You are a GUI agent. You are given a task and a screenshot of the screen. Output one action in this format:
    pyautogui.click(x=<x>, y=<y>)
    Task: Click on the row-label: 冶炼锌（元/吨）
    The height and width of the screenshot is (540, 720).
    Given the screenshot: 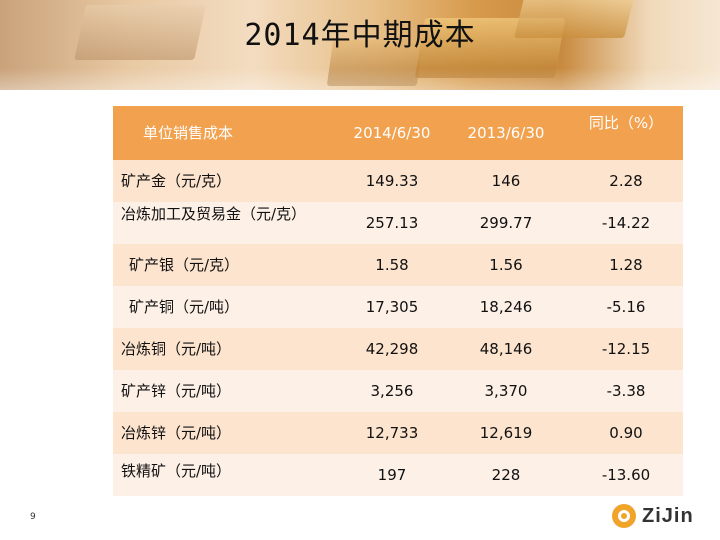 What is the action you would take?
    pyautogui.click(x=176, y=433)
    